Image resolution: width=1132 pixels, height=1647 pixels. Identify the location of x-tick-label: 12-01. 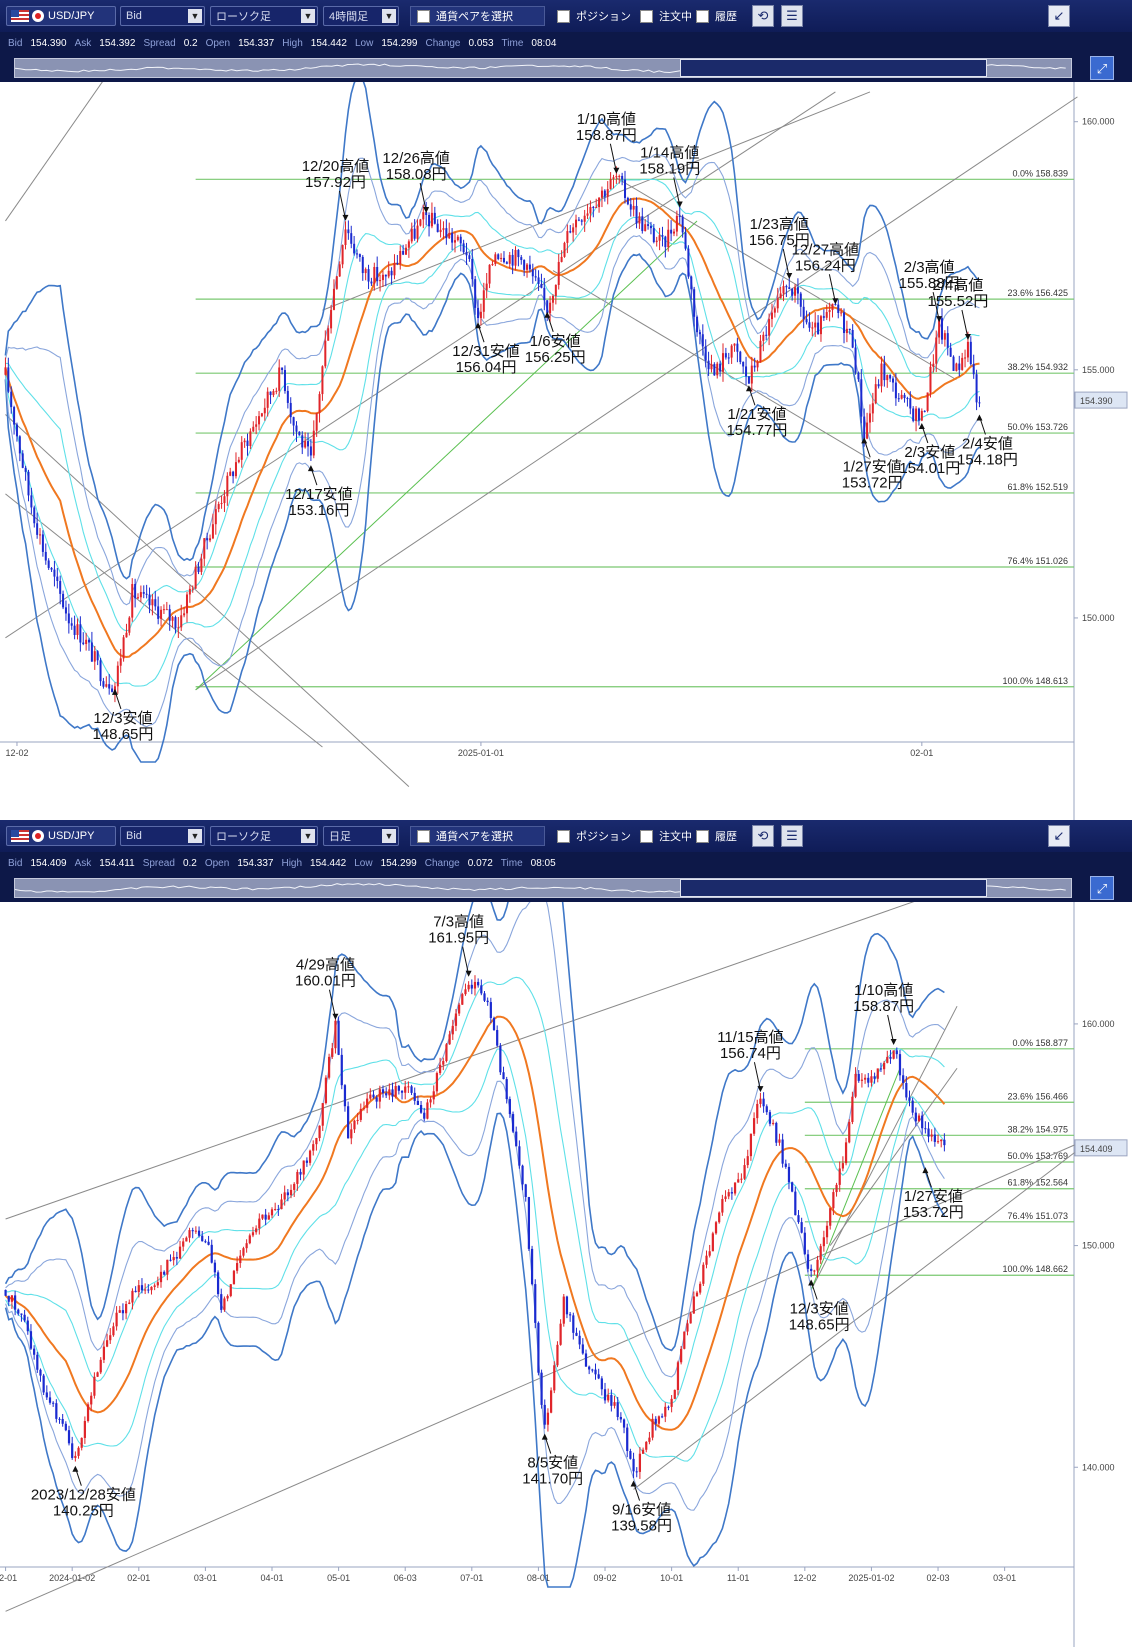
(8, 1578).